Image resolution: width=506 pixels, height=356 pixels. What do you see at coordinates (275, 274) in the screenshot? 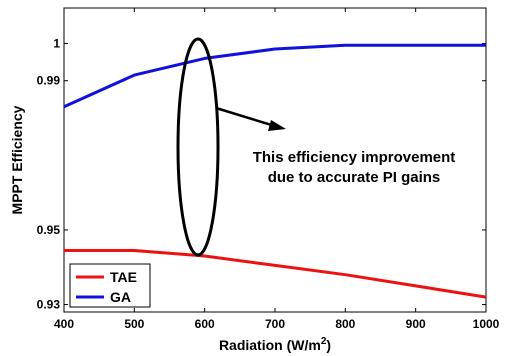
I see `series-line-tae` at bounding box center [275, 274].